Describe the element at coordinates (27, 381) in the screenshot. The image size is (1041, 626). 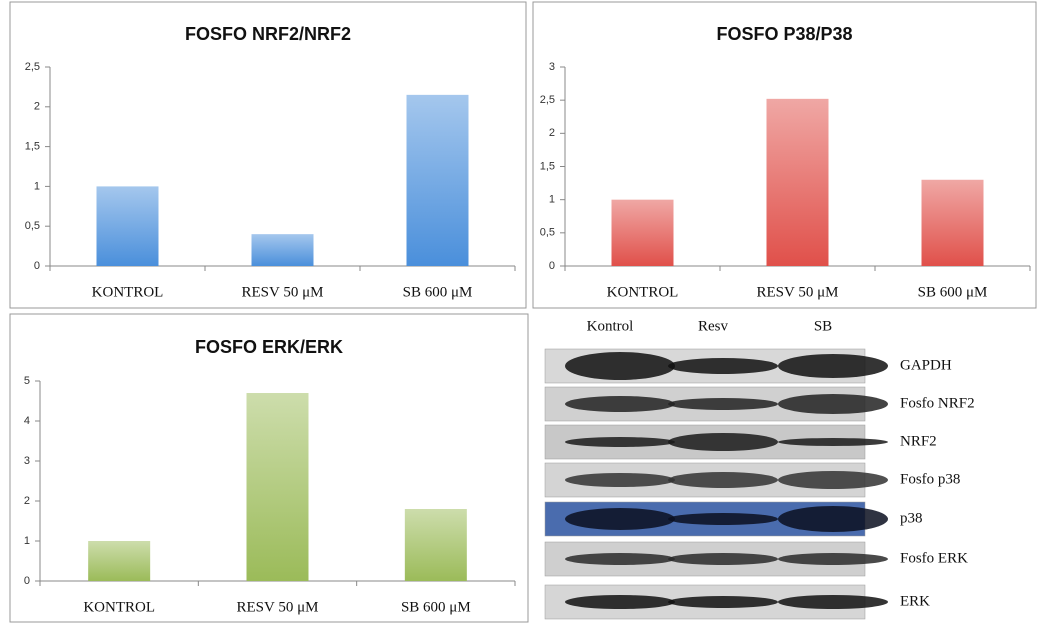
I see `y-tick-label: 5` at that location.